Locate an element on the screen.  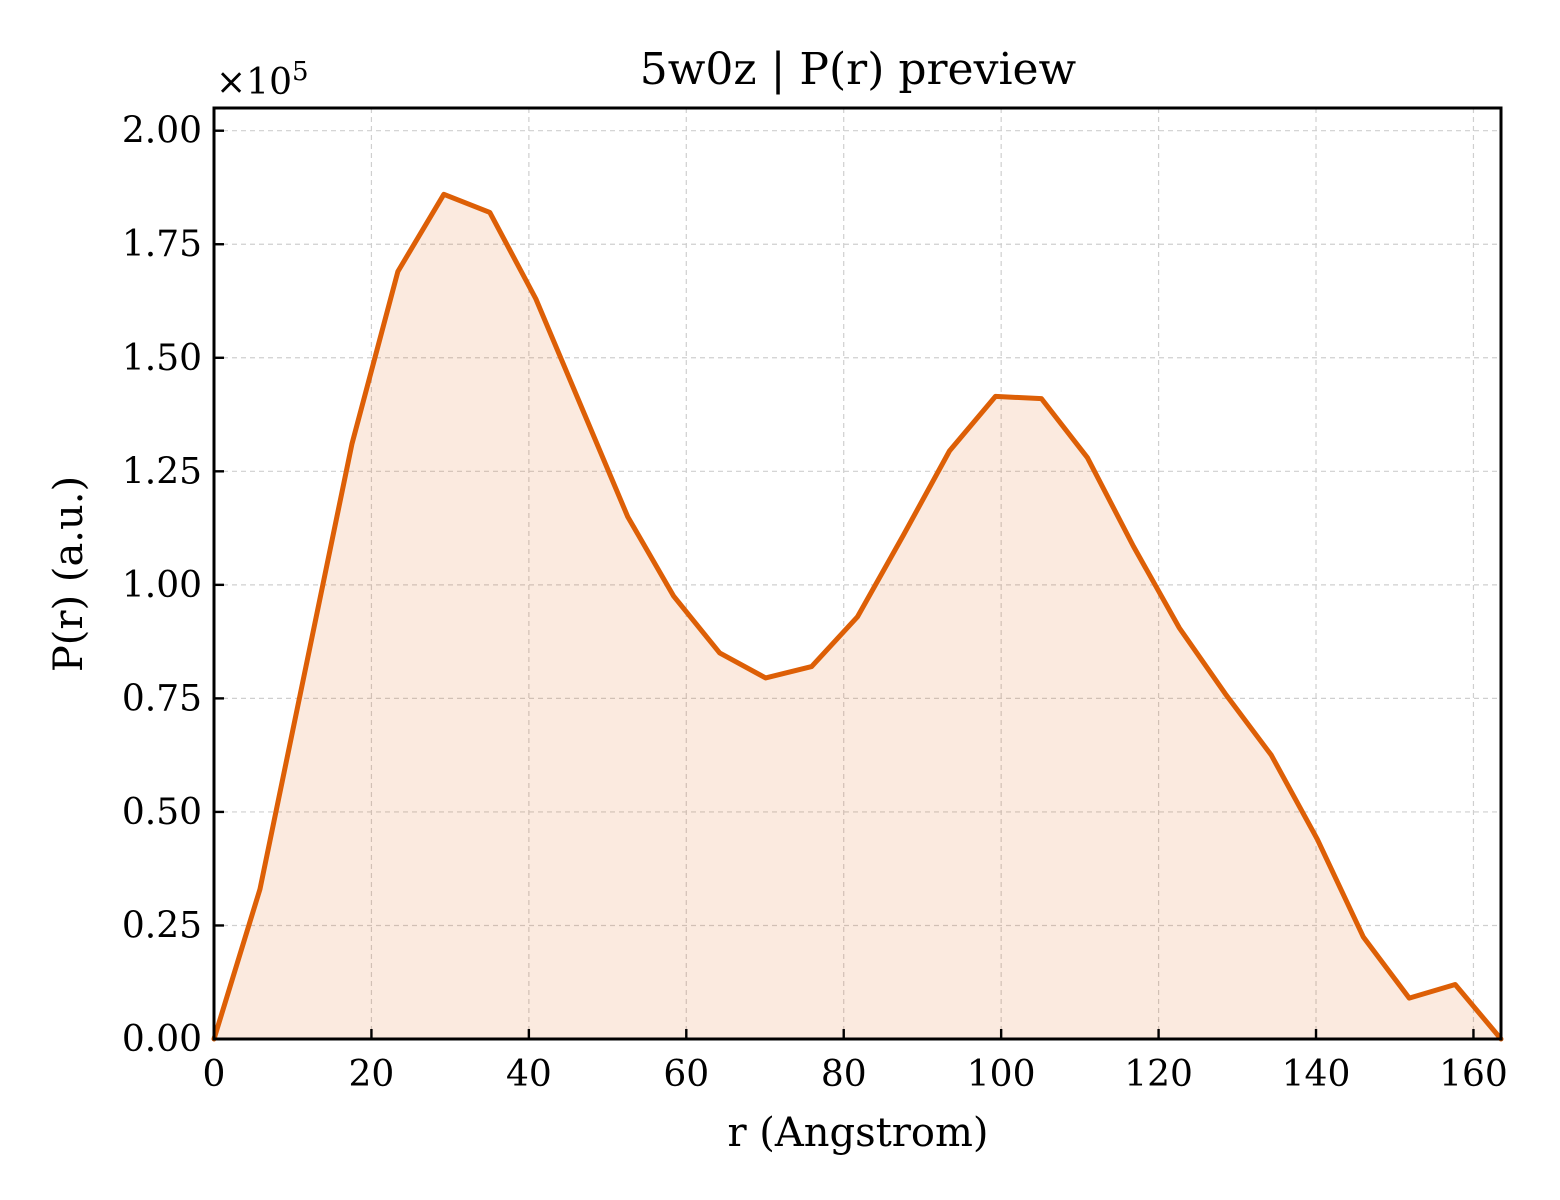
x-tick-label: 0 is located at coordinates (214, 1074).